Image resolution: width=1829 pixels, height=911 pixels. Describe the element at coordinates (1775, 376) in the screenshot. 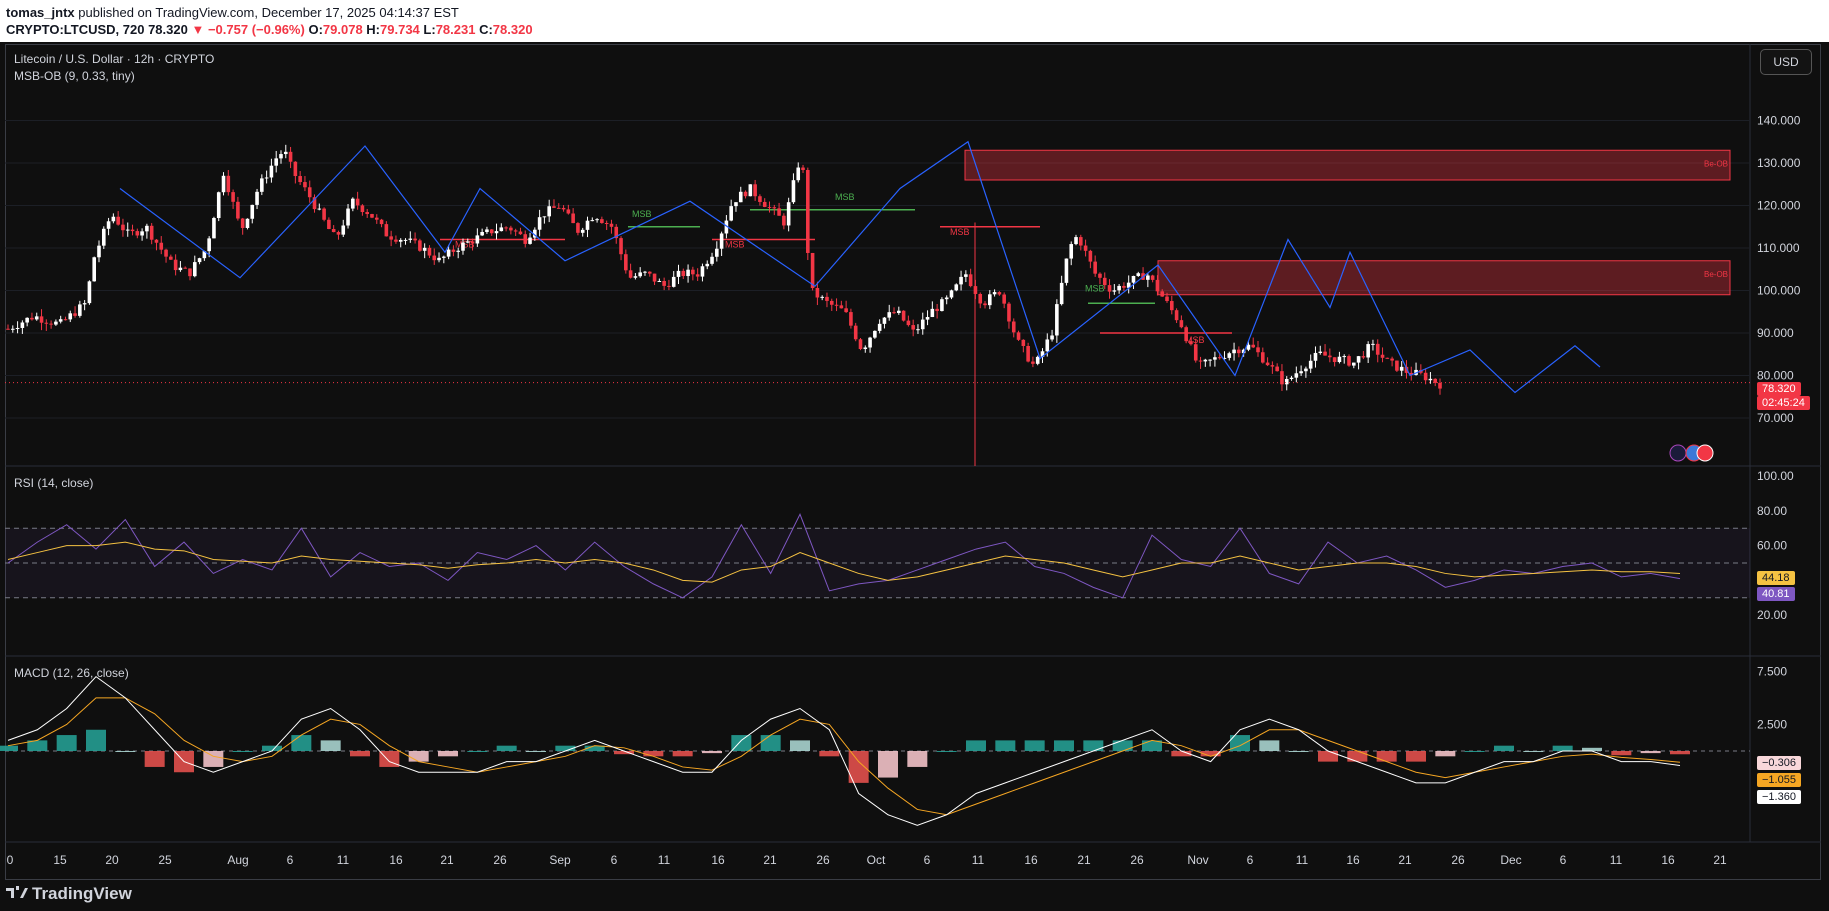

I see `y-tick-label: 80.000` at that location.